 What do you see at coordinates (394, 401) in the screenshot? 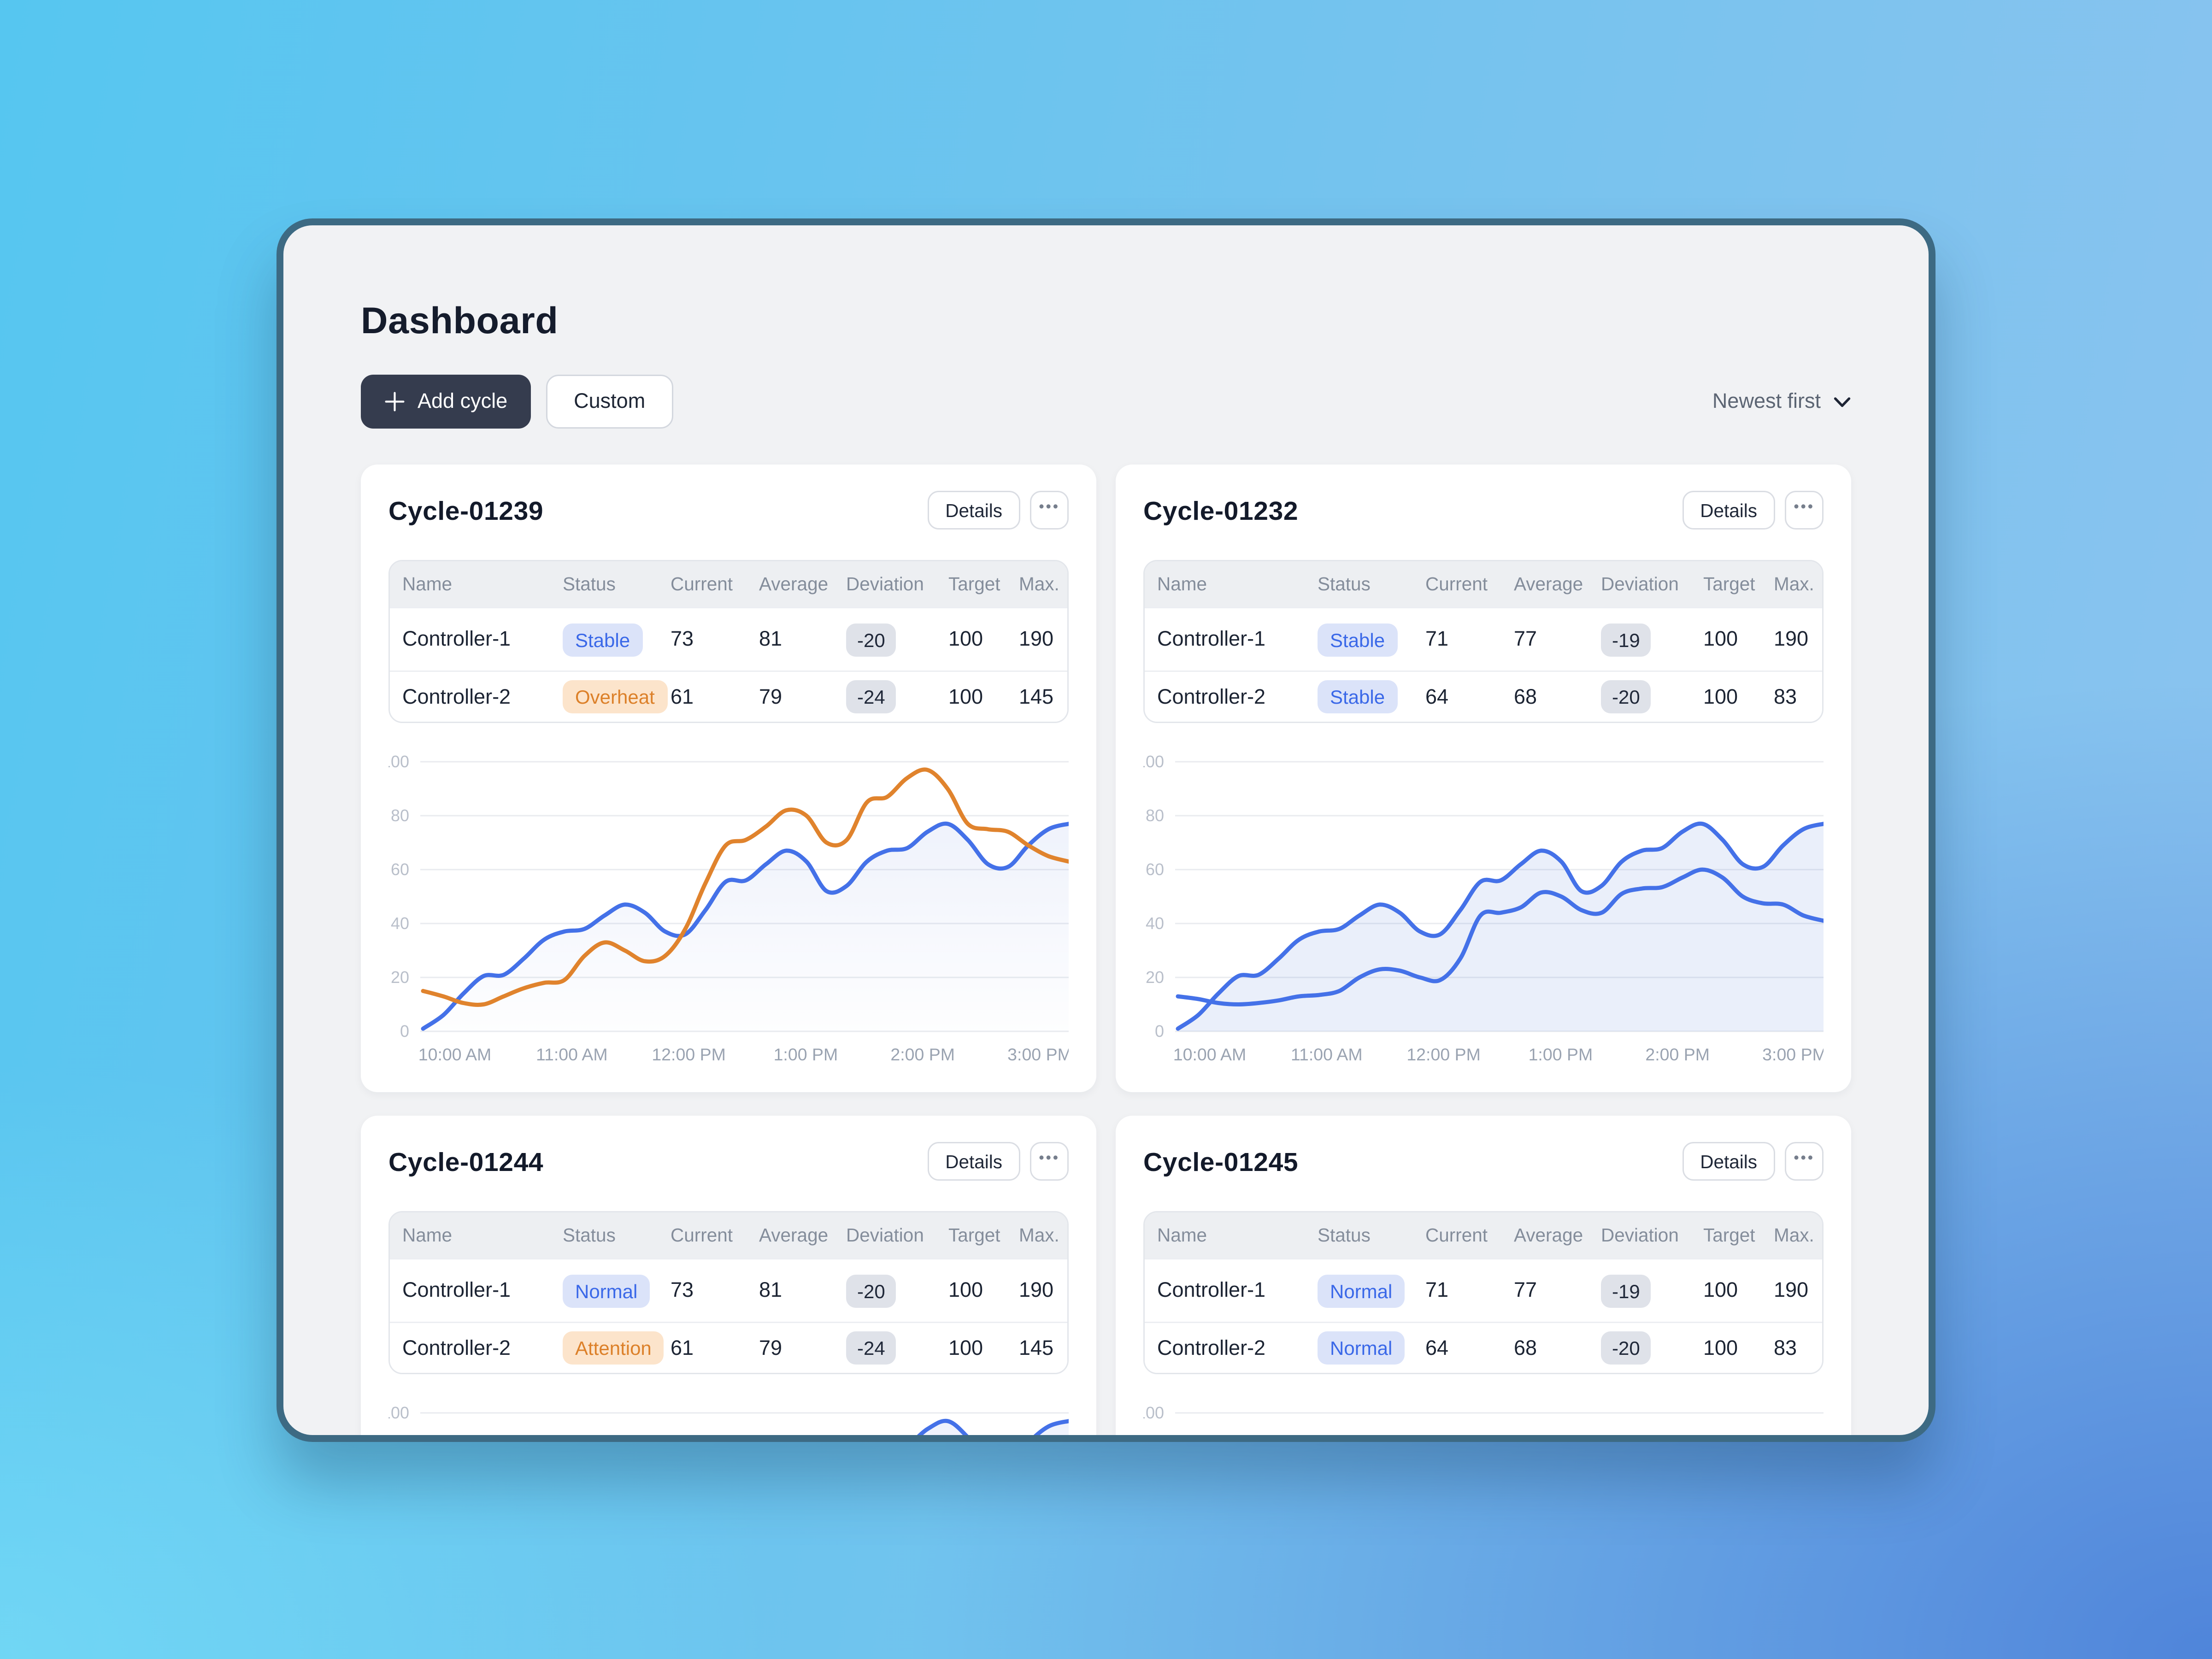
I see `plus-icon` at bounding box center [394, 401].